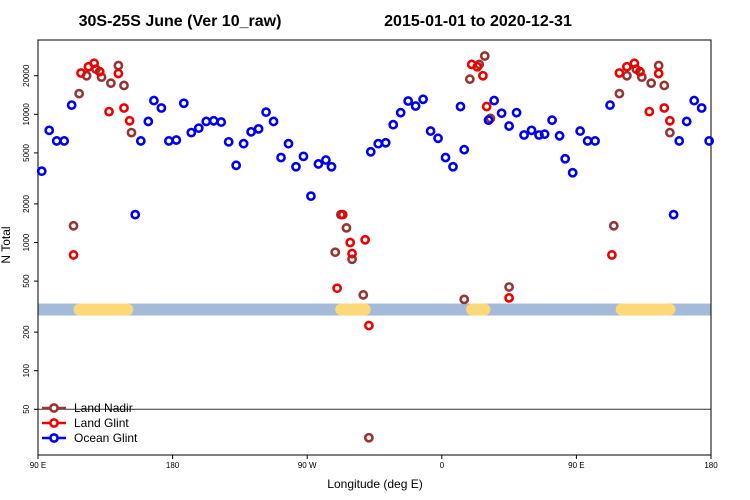 This screenshot has height=500, width=750. What do you see at coordinates (106, 438) in the screenshot?
I see `legend-label: Ocean Glint` at bounding box center [106, 438].